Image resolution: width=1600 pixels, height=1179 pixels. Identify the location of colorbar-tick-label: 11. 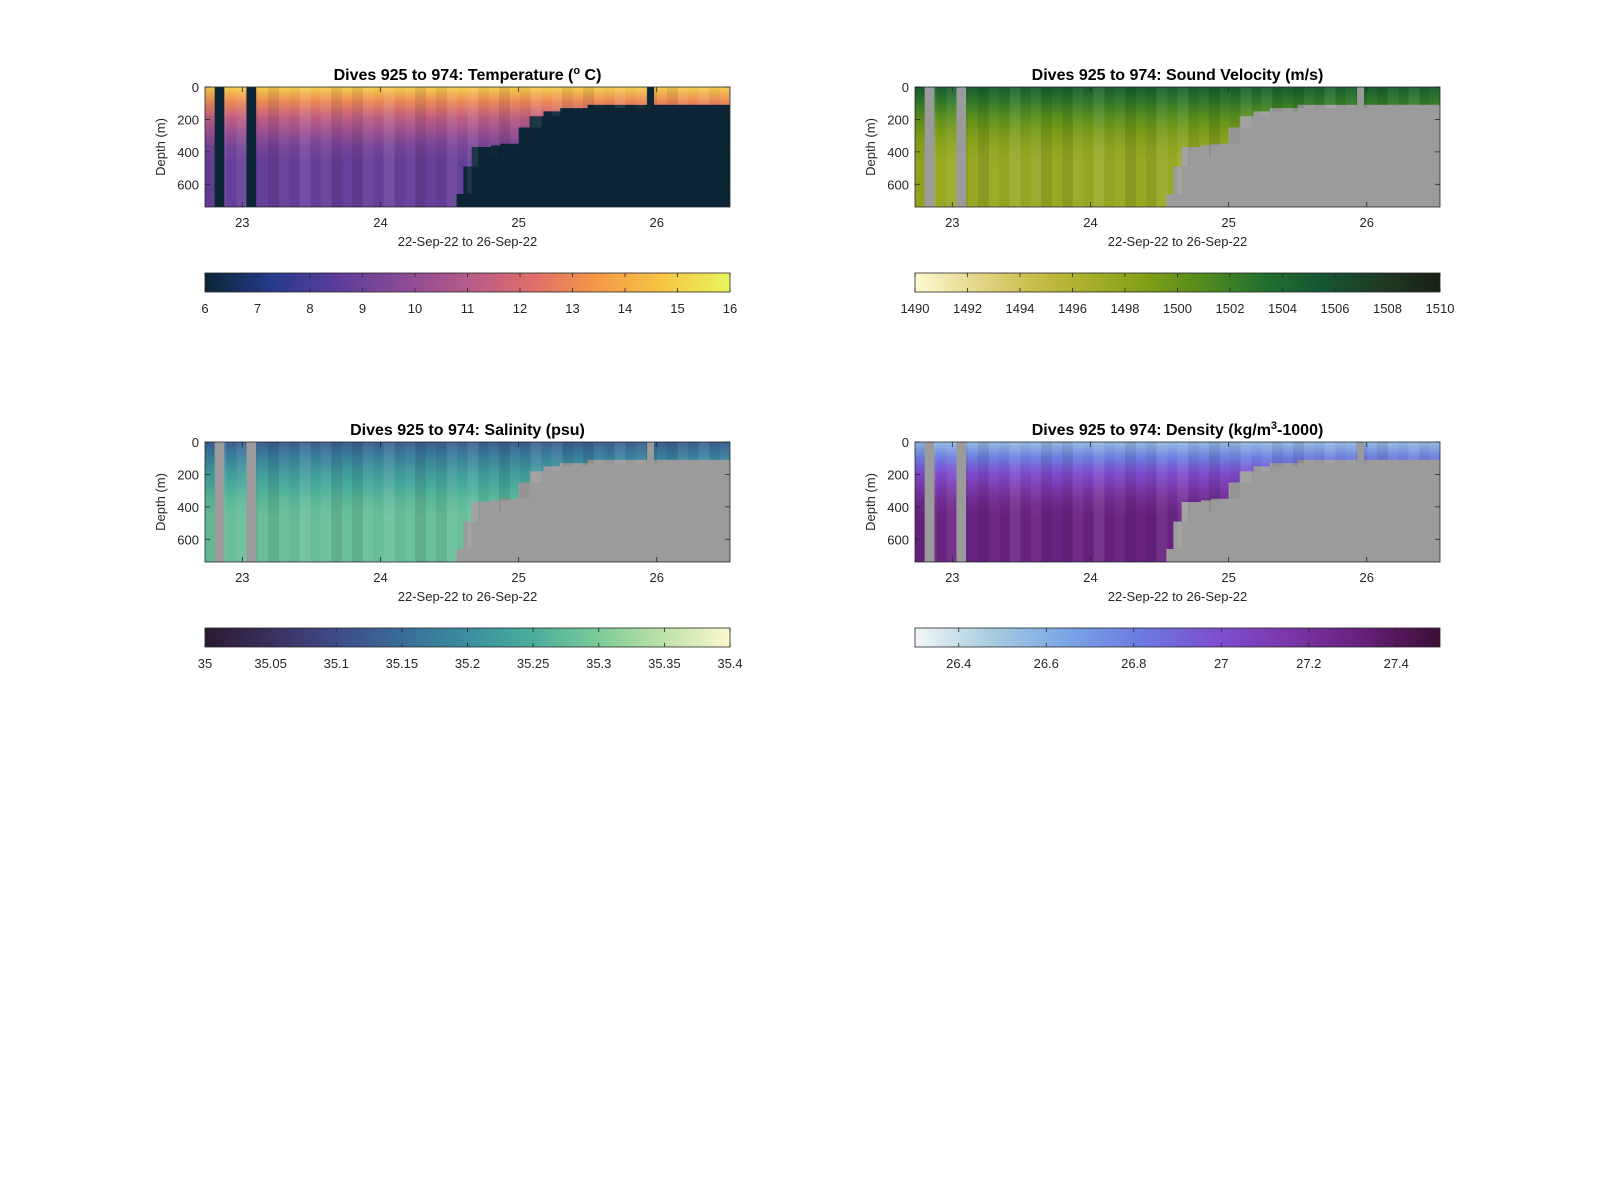
(468, 308).